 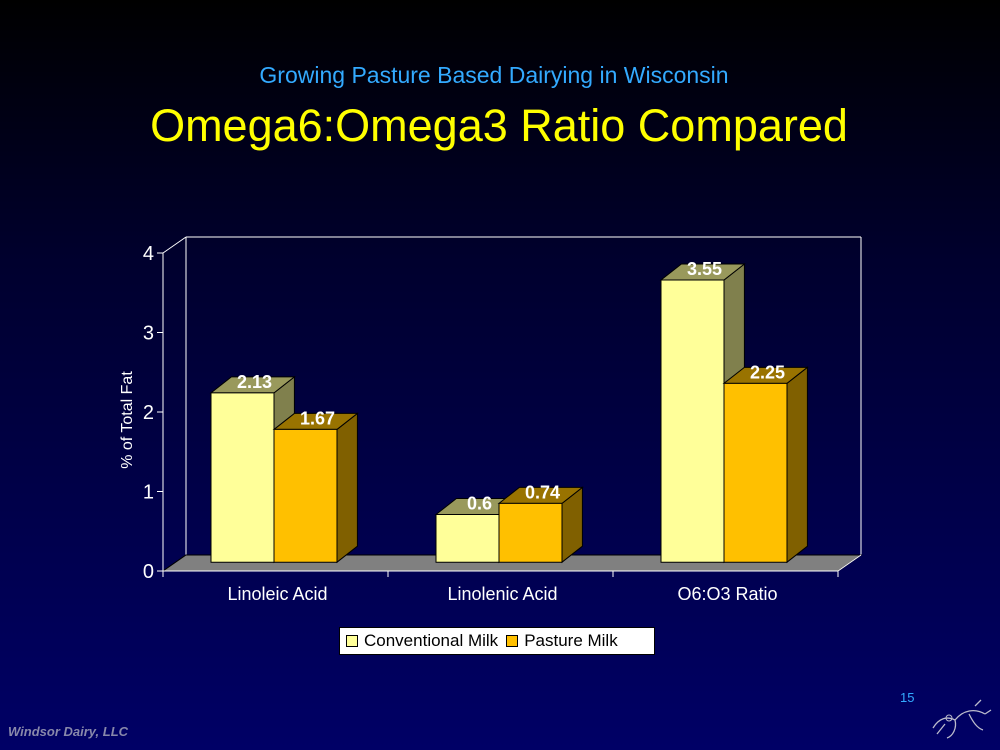 What do you see at coordinates (704, 269) in the screenshot?
I see `bar-value-label: 3.55` at bounding box center [704, 269].